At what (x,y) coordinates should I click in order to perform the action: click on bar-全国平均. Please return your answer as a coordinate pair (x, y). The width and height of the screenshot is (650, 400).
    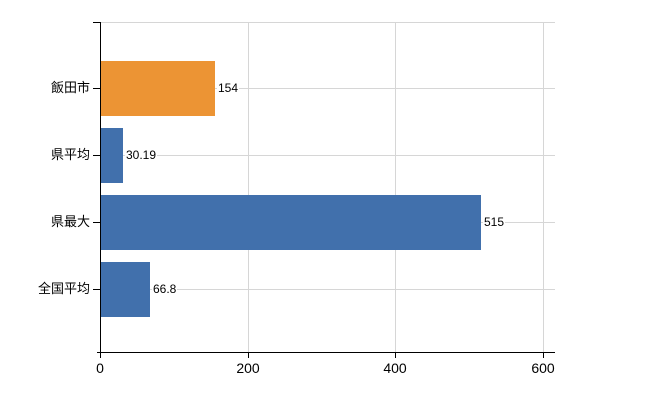
    Looking at the image, I should click on (125, 289).